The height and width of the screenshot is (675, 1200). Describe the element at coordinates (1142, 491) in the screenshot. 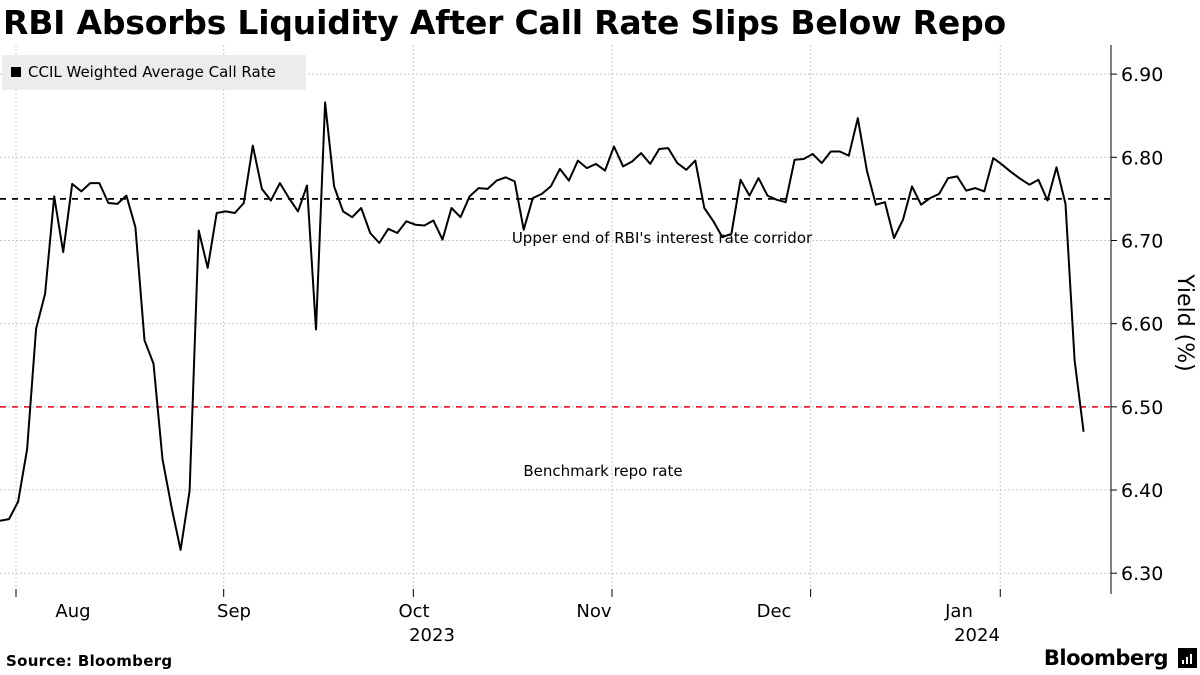

I see `y-tick-label: 6.40` at that location.